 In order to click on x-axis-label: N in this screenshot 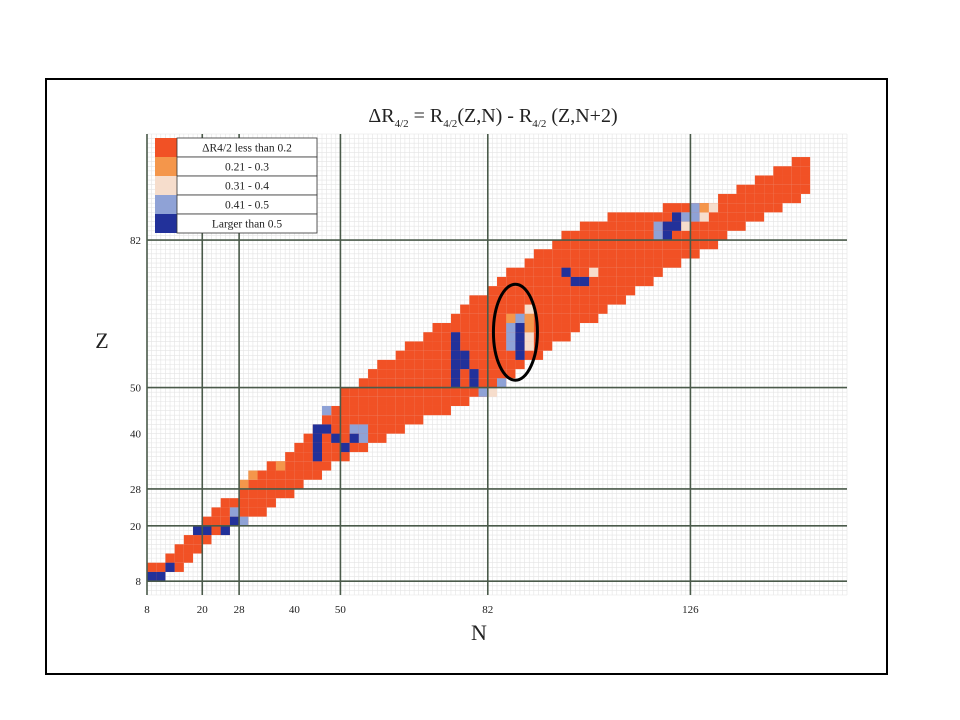, I will do `click(479, 632)`.